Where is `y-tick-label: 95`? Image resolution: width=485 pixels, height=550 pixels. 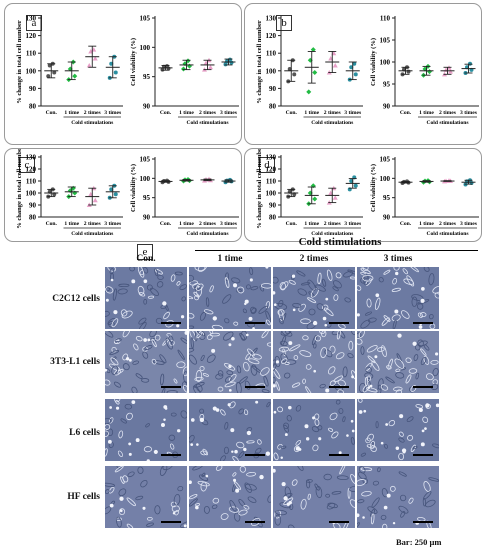
y-tick-label: 95 is located at coordinates (387, 198).